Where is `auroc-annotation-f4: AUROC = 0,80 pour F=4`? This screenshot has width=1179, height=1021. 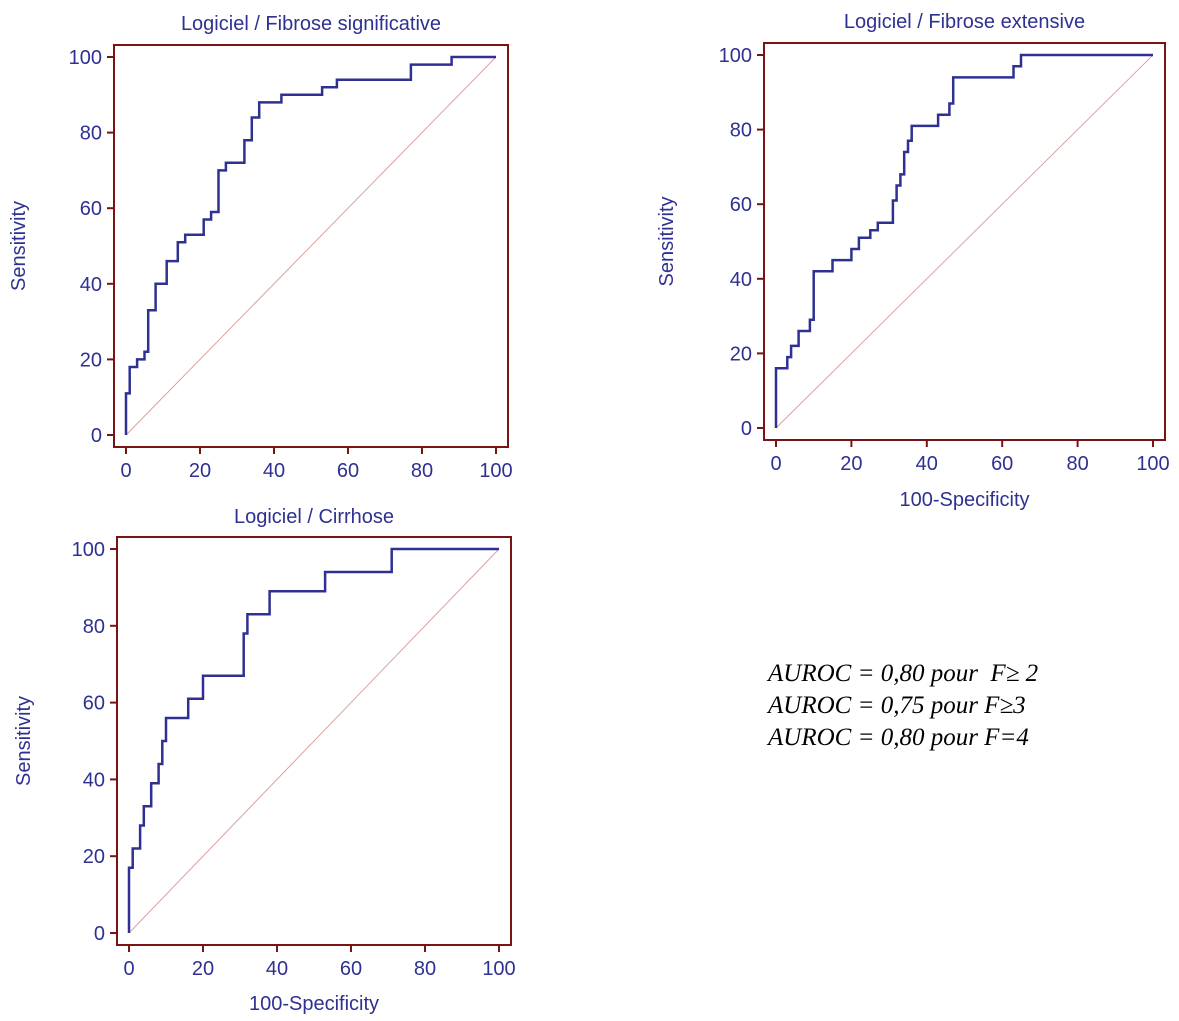 auroc-annotation-f4: AUROC = 0,80 pour F=4 is located at coordinates (898, 737).